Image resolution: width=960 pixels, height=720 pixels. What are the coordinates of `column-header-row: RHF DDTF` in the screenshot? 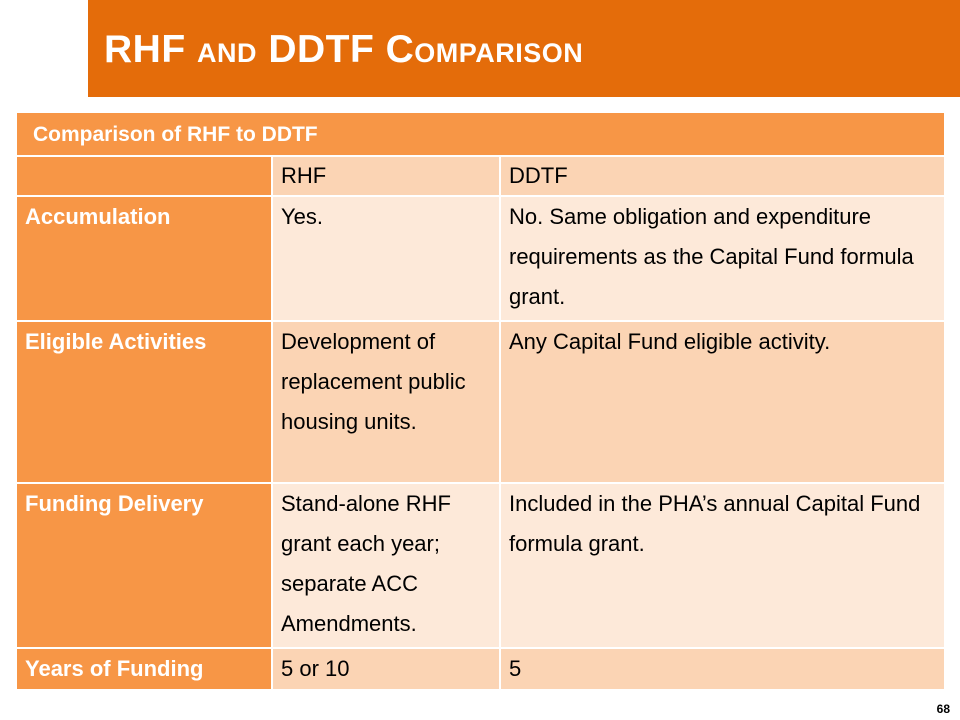 It's located at (480, 176).